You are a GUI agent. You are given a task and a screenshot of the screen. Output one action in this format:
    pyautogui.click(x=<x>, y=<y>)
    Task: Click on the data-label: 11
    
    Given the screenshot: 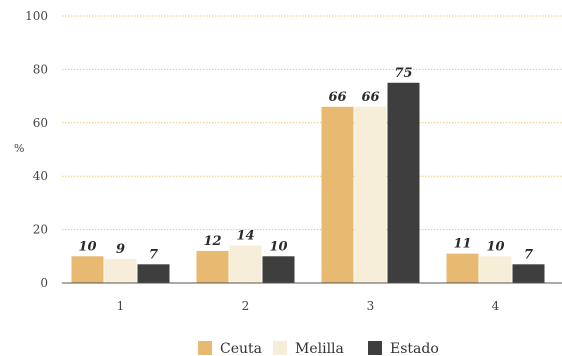 What is the action you would take?
    pyautogui.click(x=462, y=244)
    